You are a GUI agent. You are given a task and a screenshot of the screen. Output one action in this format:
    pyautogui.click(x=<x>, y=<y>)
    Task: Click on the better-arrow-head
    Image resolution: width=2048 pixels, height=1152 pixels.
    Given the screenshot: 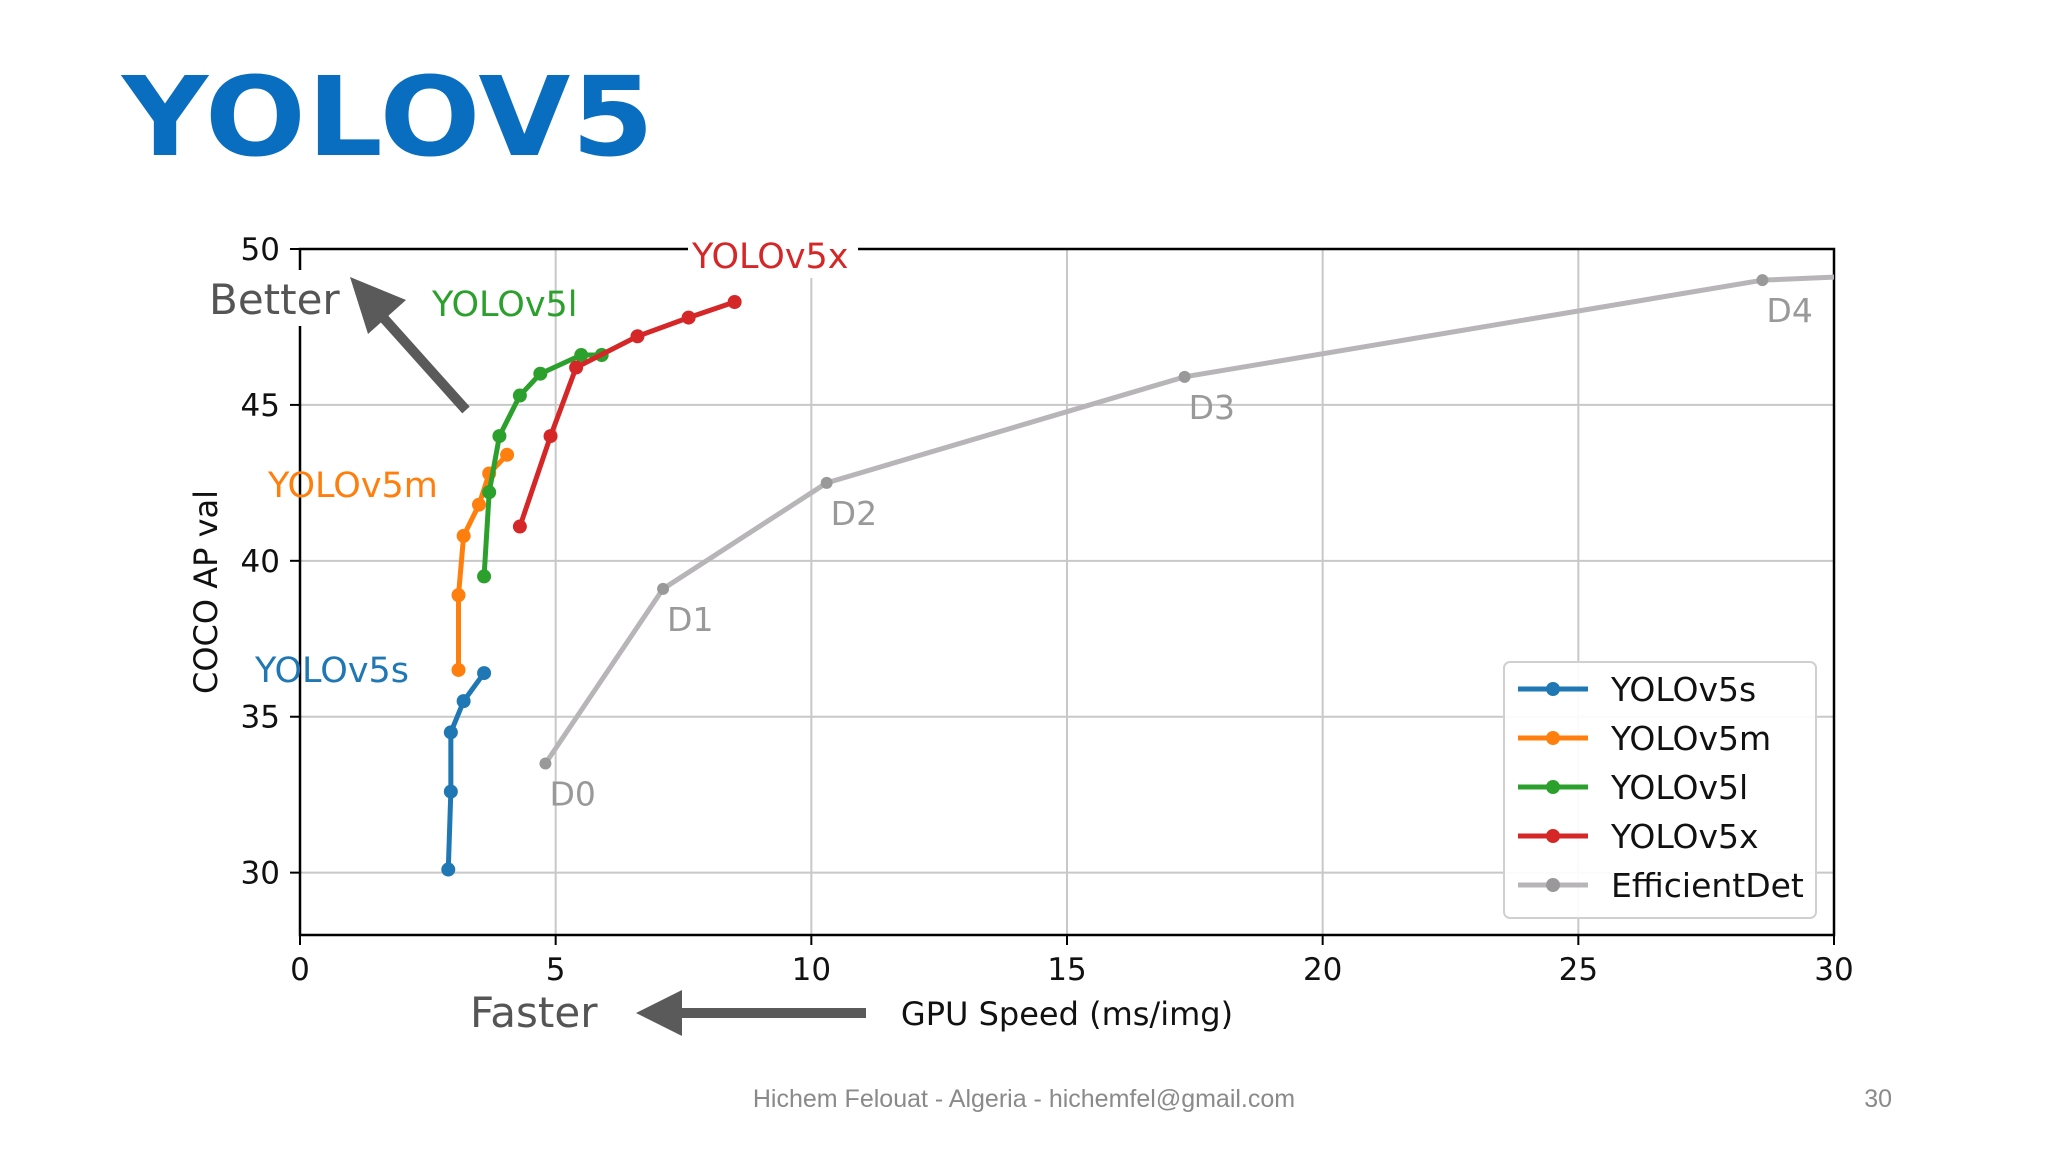 What is the action you would take?
    pyautogui.click(x=378, y=305)
    